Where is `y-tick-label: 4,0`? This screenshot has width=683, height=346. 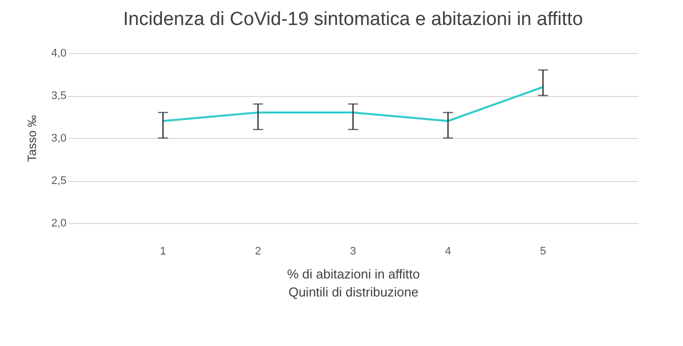 y-tick-label: 4,0 is located at coordinates (58, 54).